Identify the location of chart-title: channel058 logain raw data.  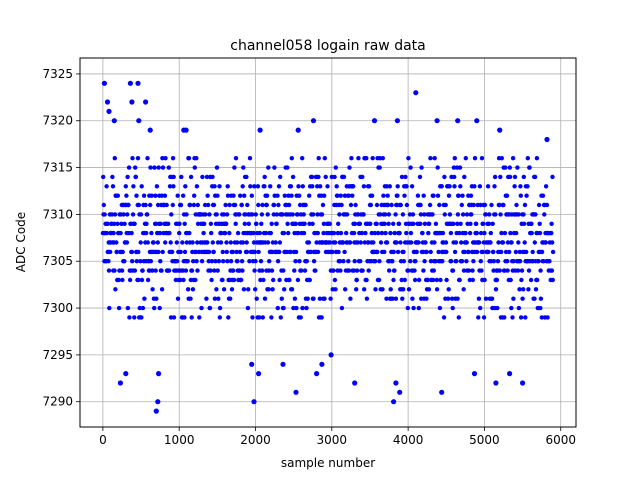
(327, 46).